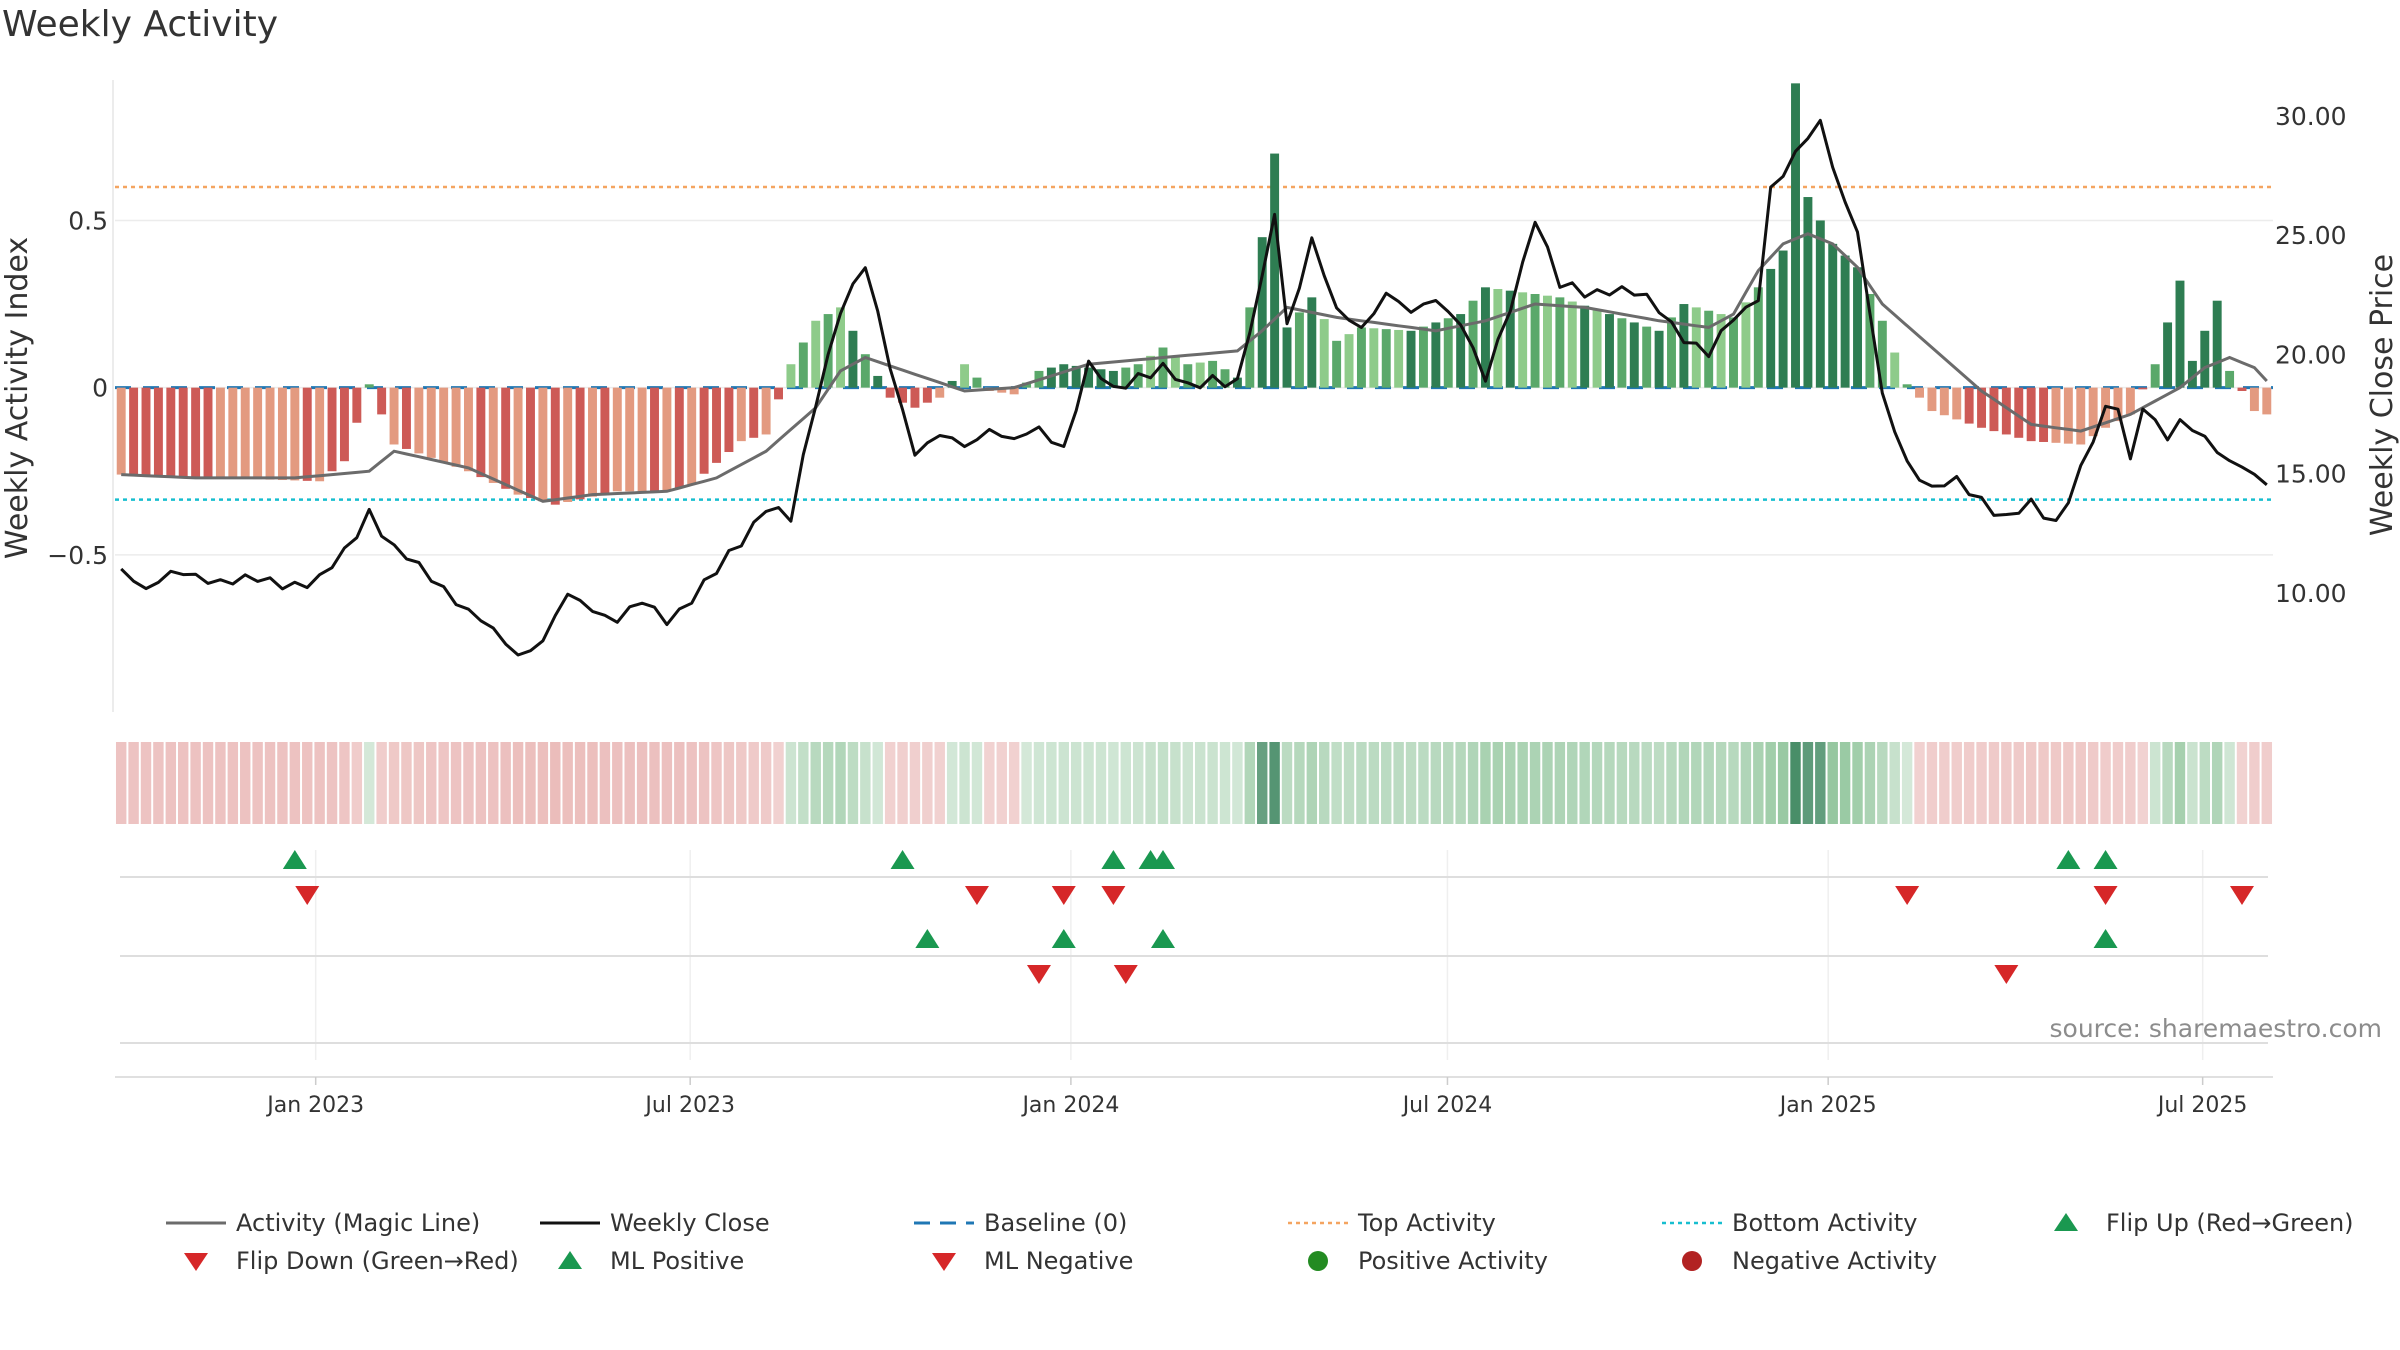 This screenshot has height=1350, width=2400. What do you see at coordinates (1069, 1105) in the screenshot?
I see `x-tick-label: Jan 2024` at bounding box center [1069, 1105].